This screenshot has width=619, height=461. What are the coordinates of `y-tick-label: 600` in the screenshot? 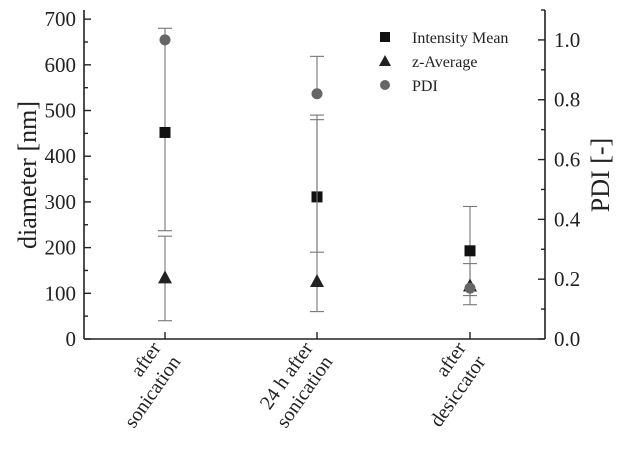 It's located at (61, 65).